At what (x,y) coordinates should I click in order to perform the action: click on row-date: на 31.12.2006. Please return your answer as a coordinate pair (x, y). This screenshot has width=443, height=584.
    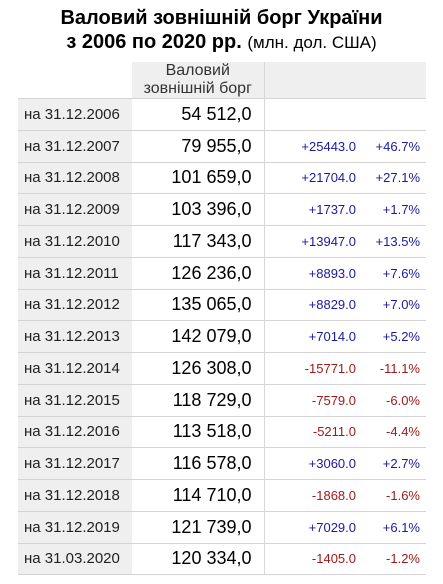
    Looking at the image, I should click on (75, 114).